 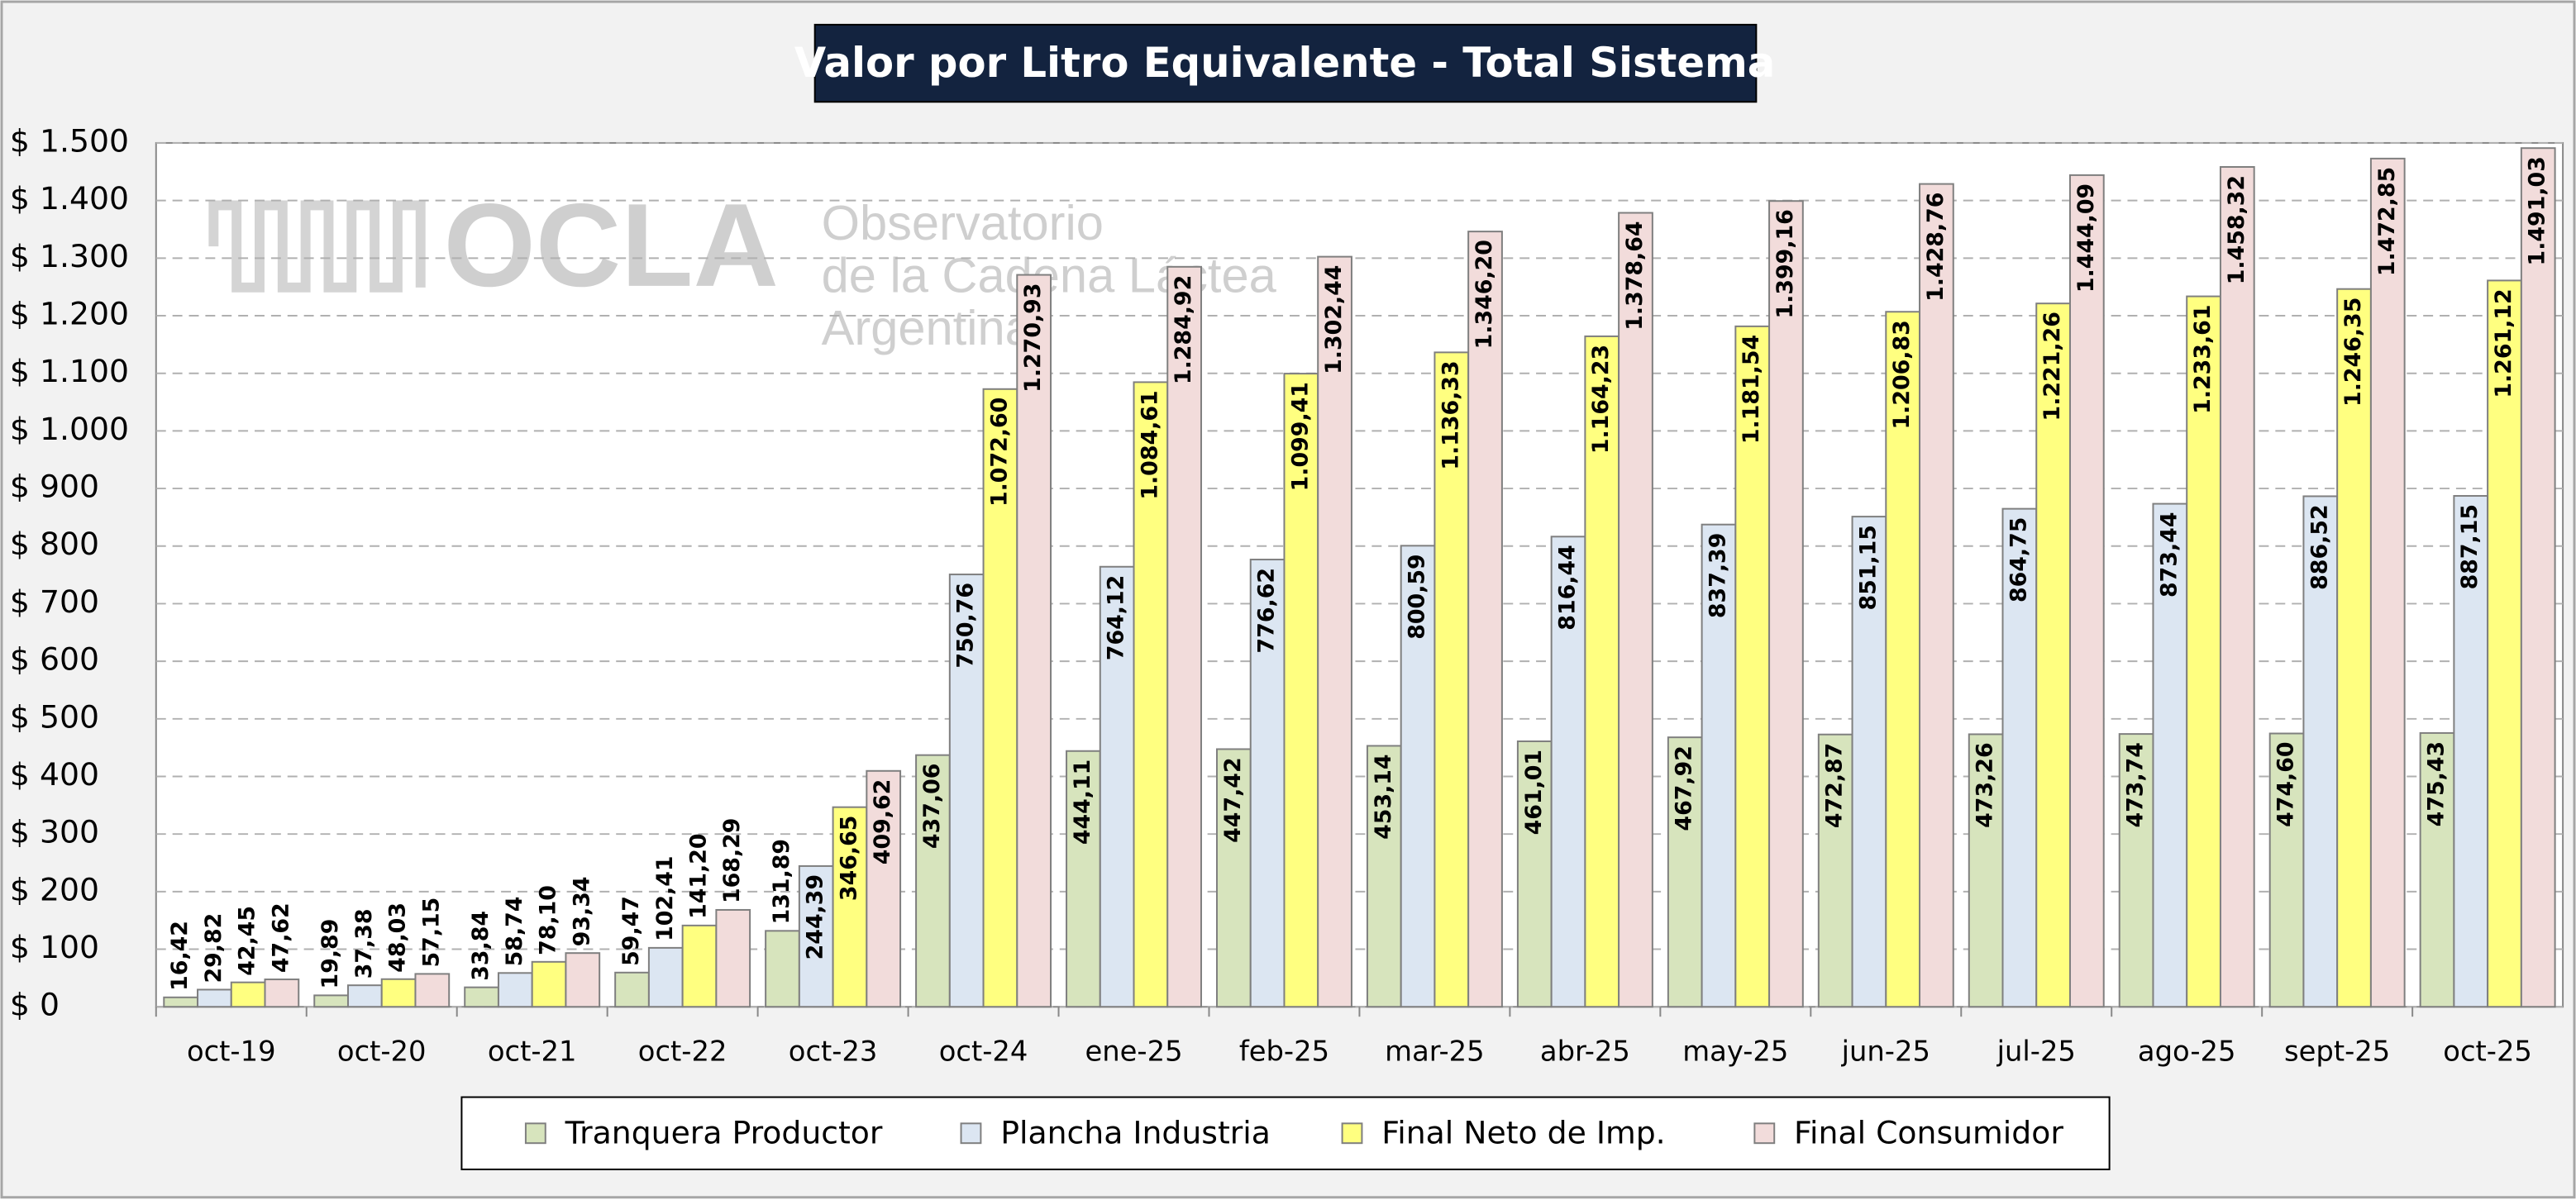 What do you see at coordinates (928, 327) in the screenshot?
I see `watermark-text: Argentina` at bounding box center [928, 327].